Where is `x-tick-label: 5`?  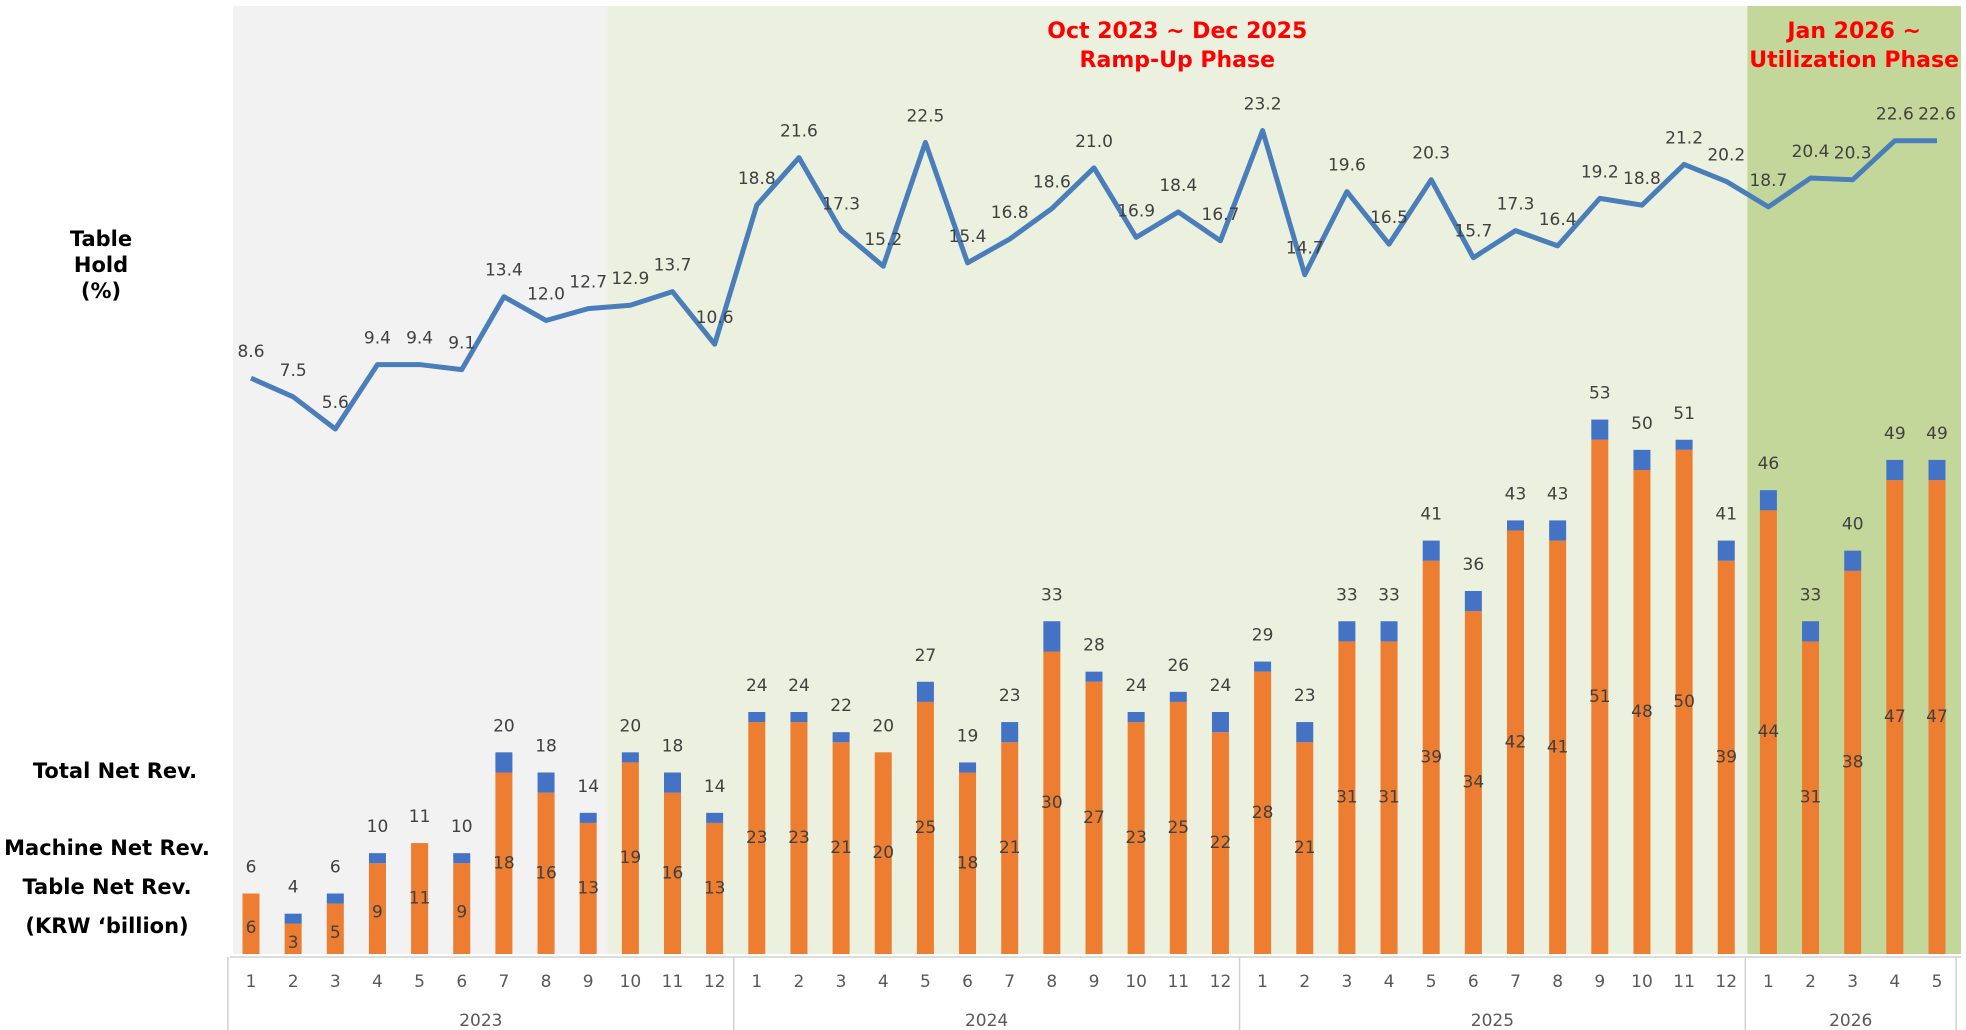
x-tick-label: 5 is located at coordinates (925, 982).